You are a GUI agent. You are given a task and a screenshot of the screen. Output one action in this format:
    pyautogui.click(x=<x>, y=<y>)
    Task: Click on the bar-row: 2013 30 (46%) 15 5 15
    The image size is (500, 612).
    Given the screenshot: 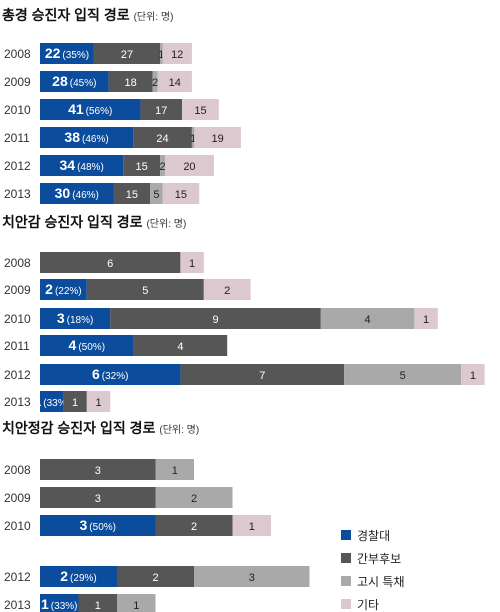 What is the action you would take?
    pyautogui.click(x=102, y=193)
    